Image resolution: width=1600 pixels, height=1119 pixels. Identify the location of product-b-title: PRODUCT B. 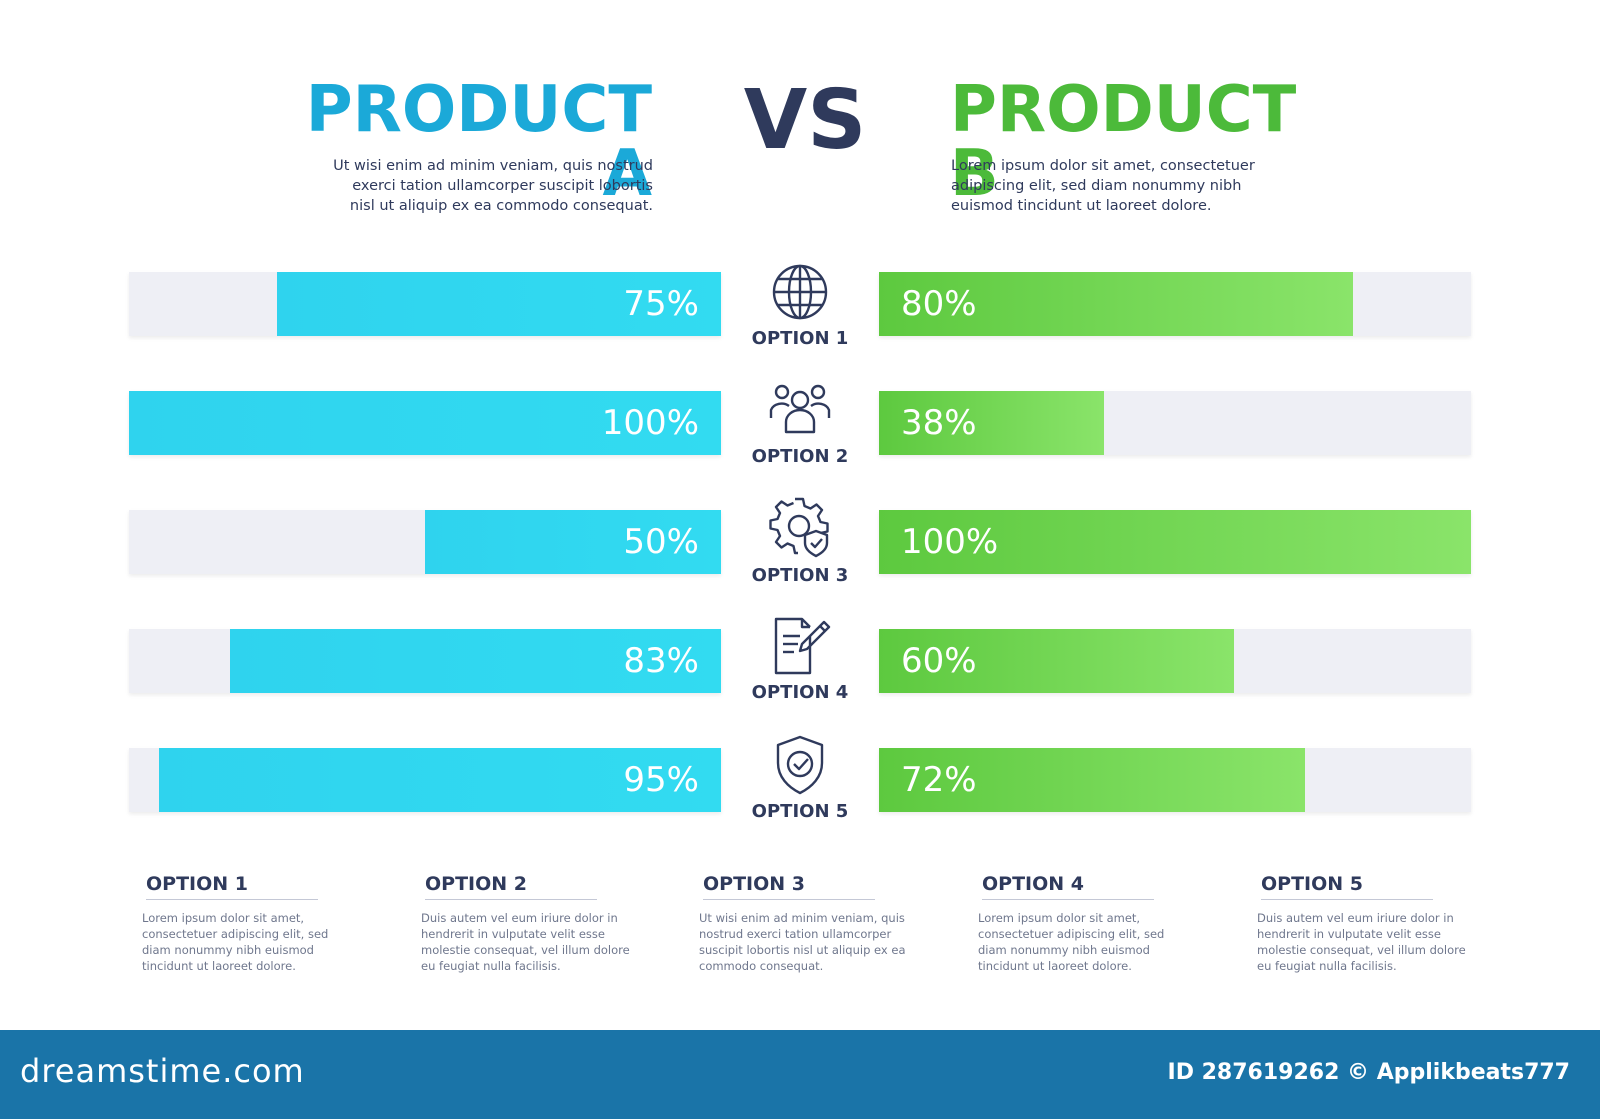
(1123, 142).